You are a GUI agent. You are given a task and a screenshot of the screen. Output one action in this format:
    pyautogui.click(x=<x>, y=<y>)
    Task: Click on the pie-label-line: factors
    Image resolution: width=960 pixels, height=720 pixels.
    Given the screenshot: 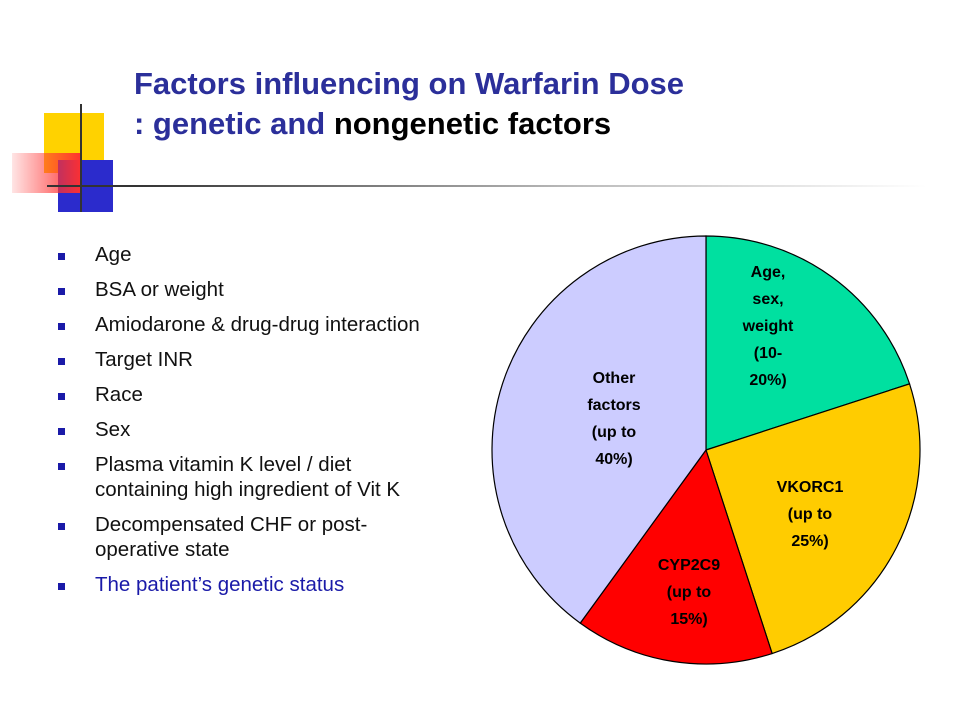 What is the action you would take?
    pyautogui.click(x=613, y=405)
    